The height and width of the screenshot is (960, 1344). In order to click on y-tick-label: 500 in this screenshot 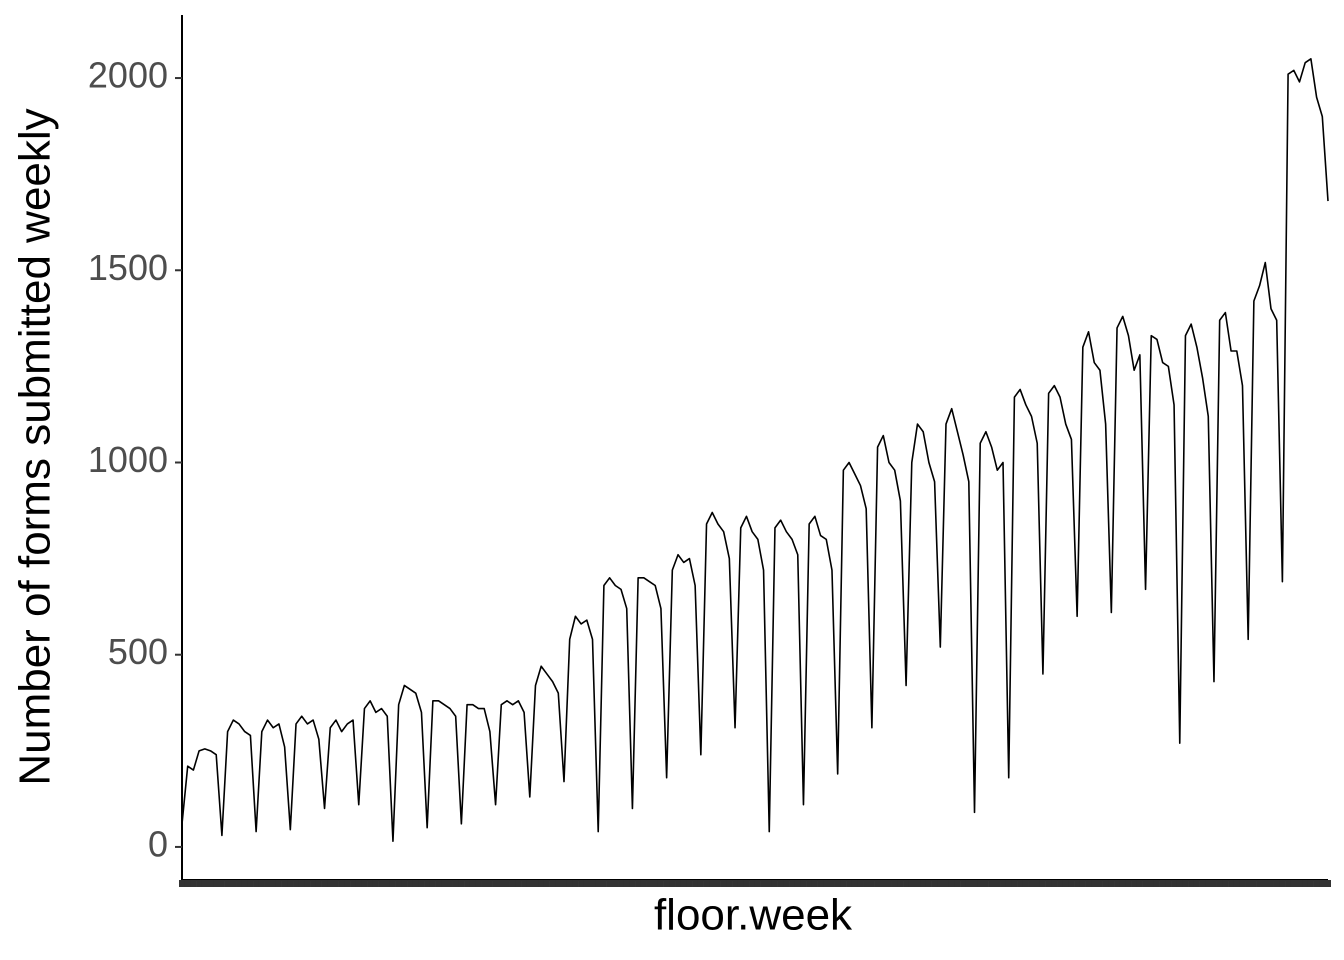, I will do `click(138, 651)`.